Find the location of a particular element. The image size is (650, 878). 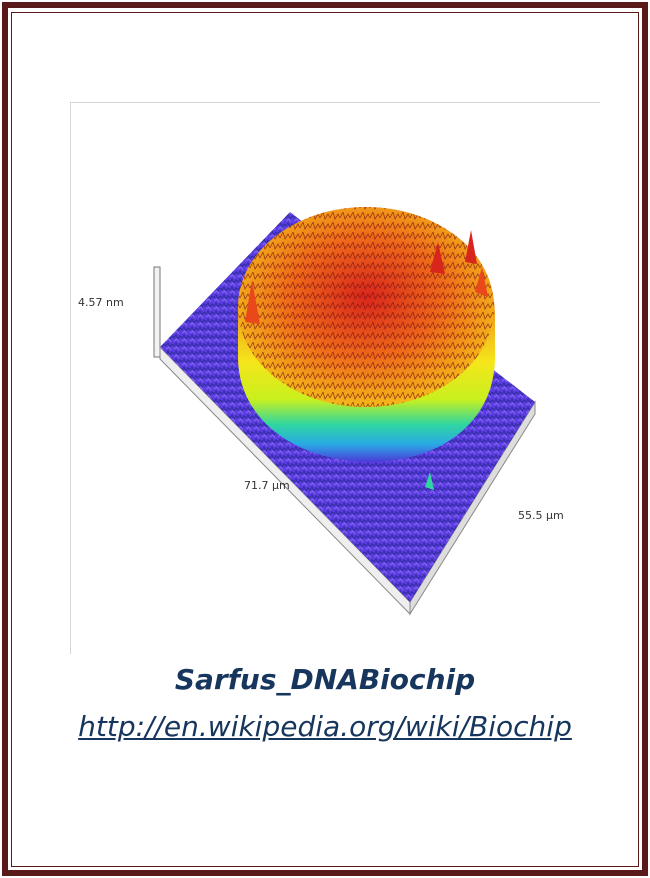

y-axis-label: 55.5 µm is located at coordinates (541, 515).